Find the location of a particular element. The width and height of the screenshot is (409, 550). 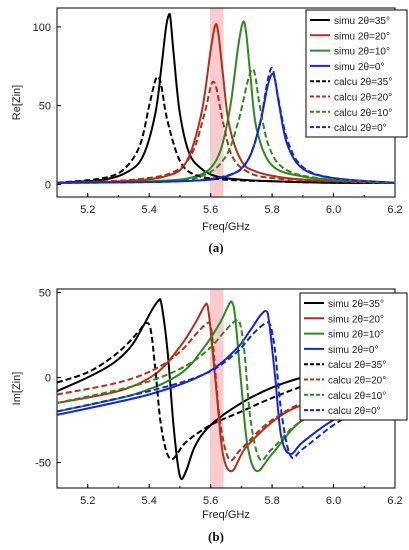

y-axis-label: Im[Zin] is located at coordinates (17, 389).